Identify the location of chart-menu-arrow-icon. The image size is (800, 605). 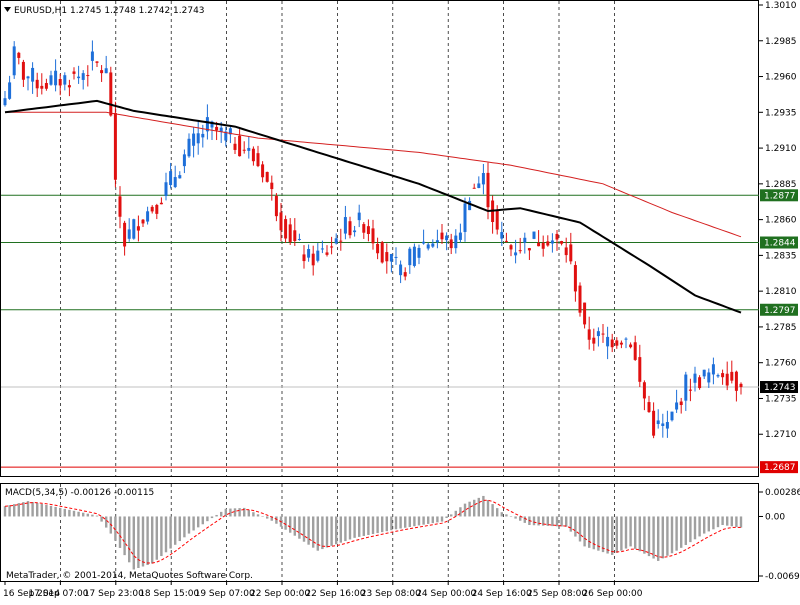
(7, 9).